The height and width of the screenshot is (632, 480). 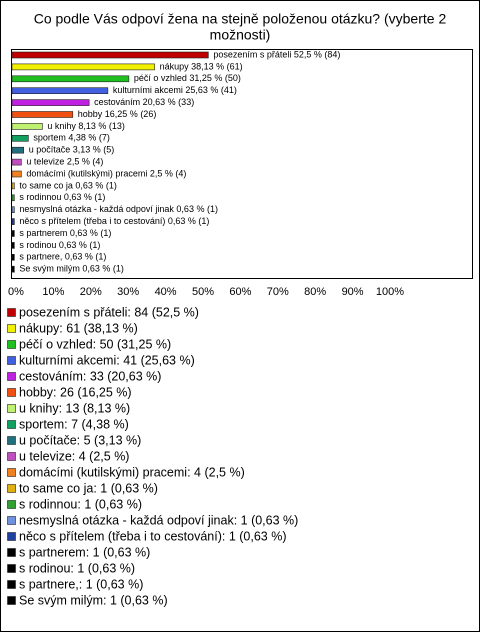 I want to click on bar-label: to same co ja 0,63 % (1), so click(x=68, y=185).